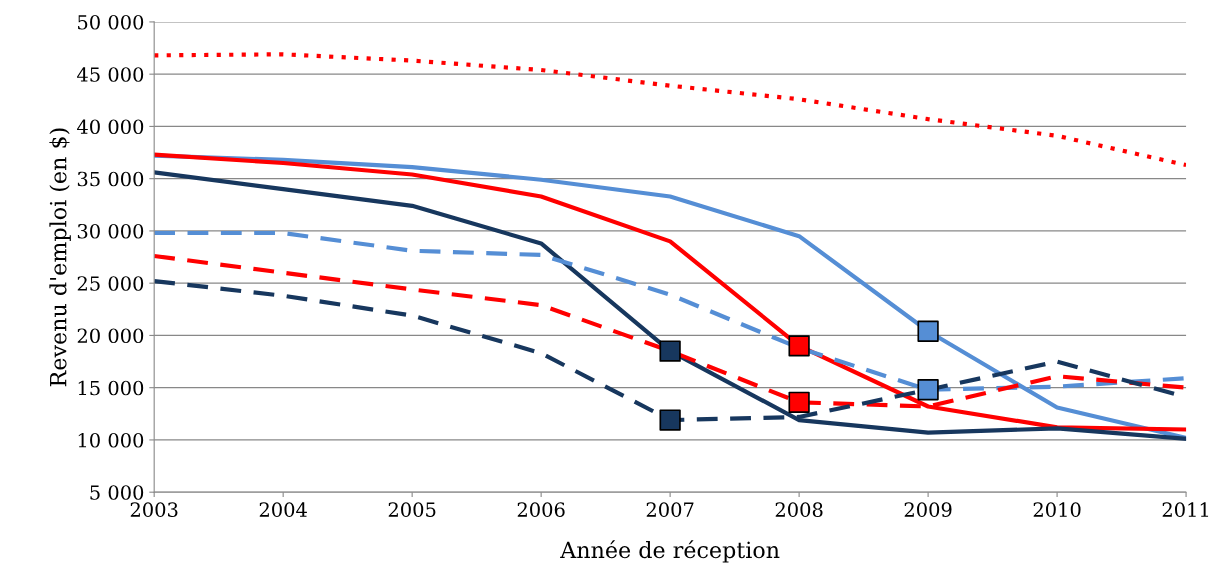 This screenshot has width=1214, height=577. Describe the element at coordinates (670, 551) in the screenshot. I see `x-axis-title: Année de réception` at that location.